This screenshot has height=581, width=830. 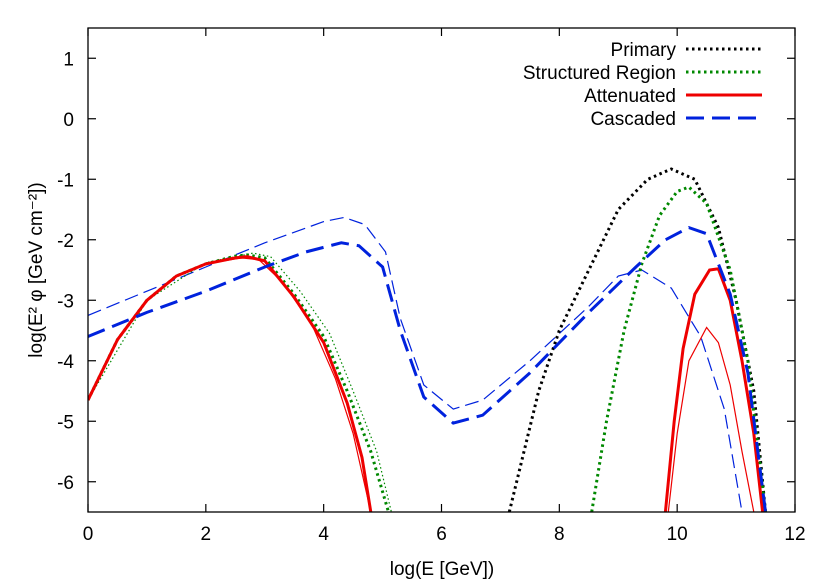 I want to click on y-tick-label: 1, so click(x=68, y=59).